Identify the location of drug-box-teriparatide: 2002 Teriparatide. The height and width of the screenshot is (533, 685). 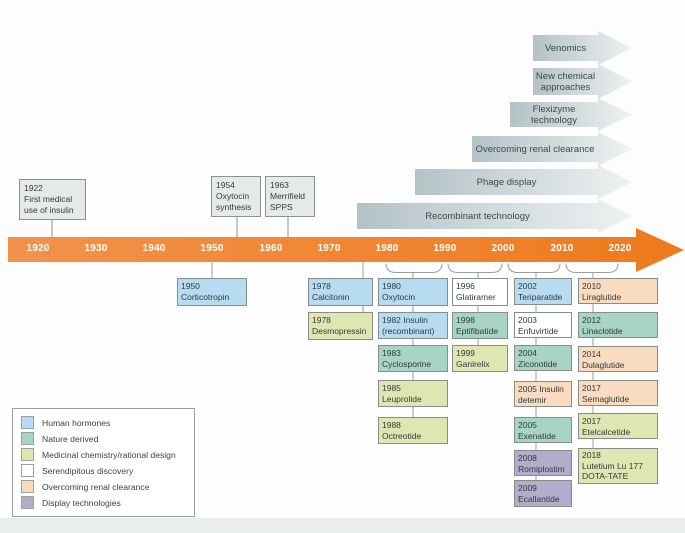
(543, 291).